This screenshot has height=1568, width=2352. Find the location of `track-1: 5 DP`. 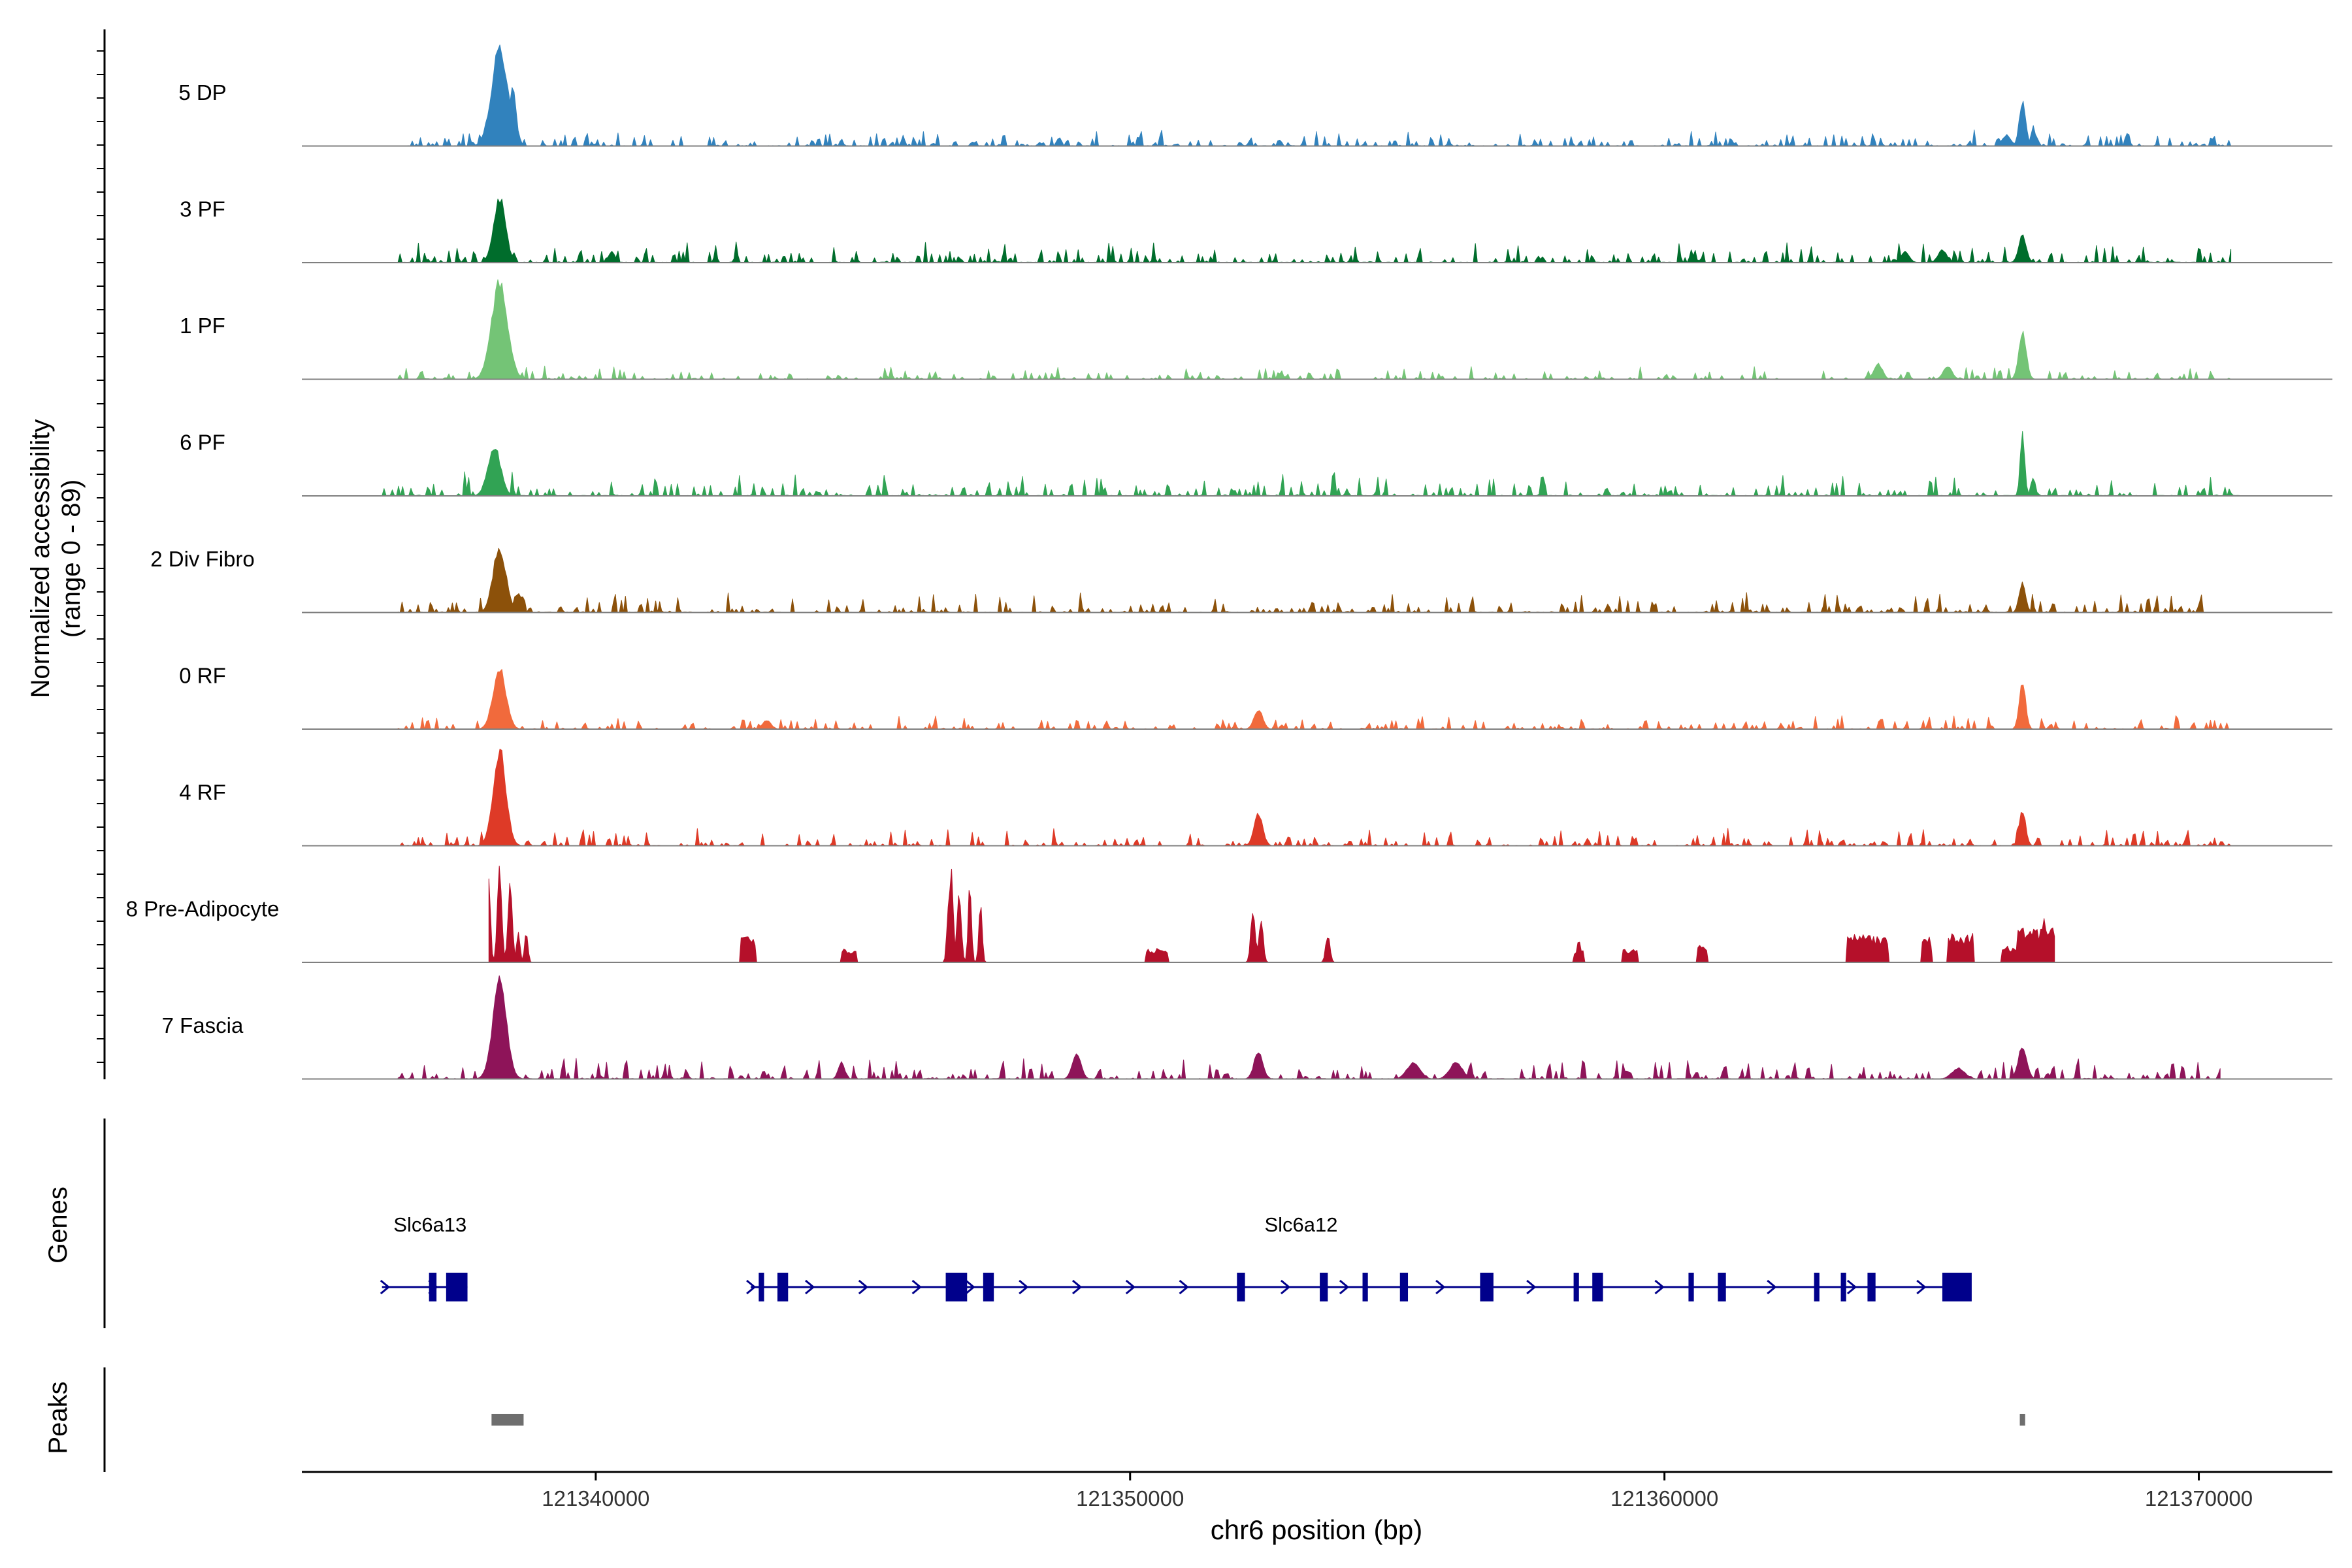

track-1: 5 DP is located at coordinates (1255, 95).